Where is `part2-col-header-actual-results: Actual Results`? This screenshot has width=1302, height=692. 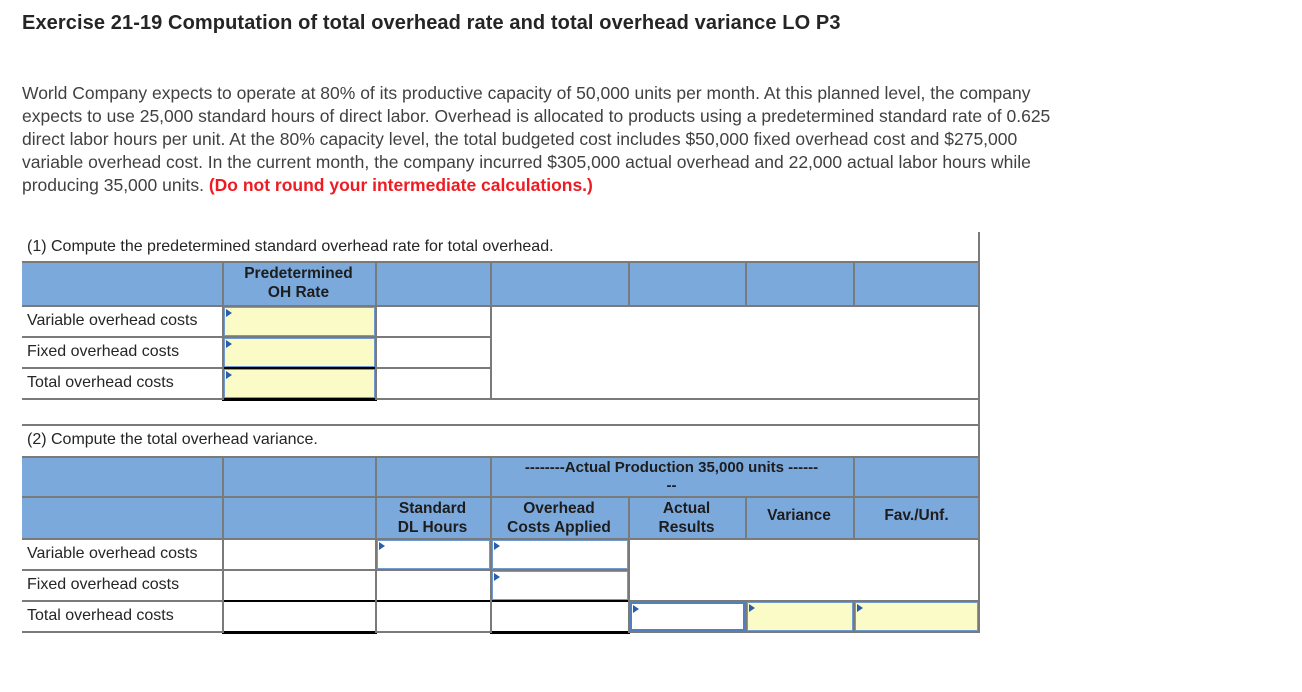 part2-col-header-actual-results: Actual Results is located at coordinates (686, 517).